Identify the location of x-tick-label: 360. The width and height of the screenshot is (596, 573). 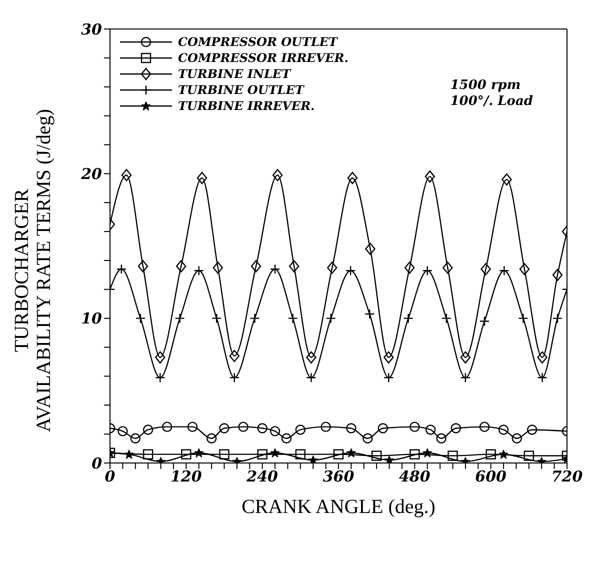
(338, 477).